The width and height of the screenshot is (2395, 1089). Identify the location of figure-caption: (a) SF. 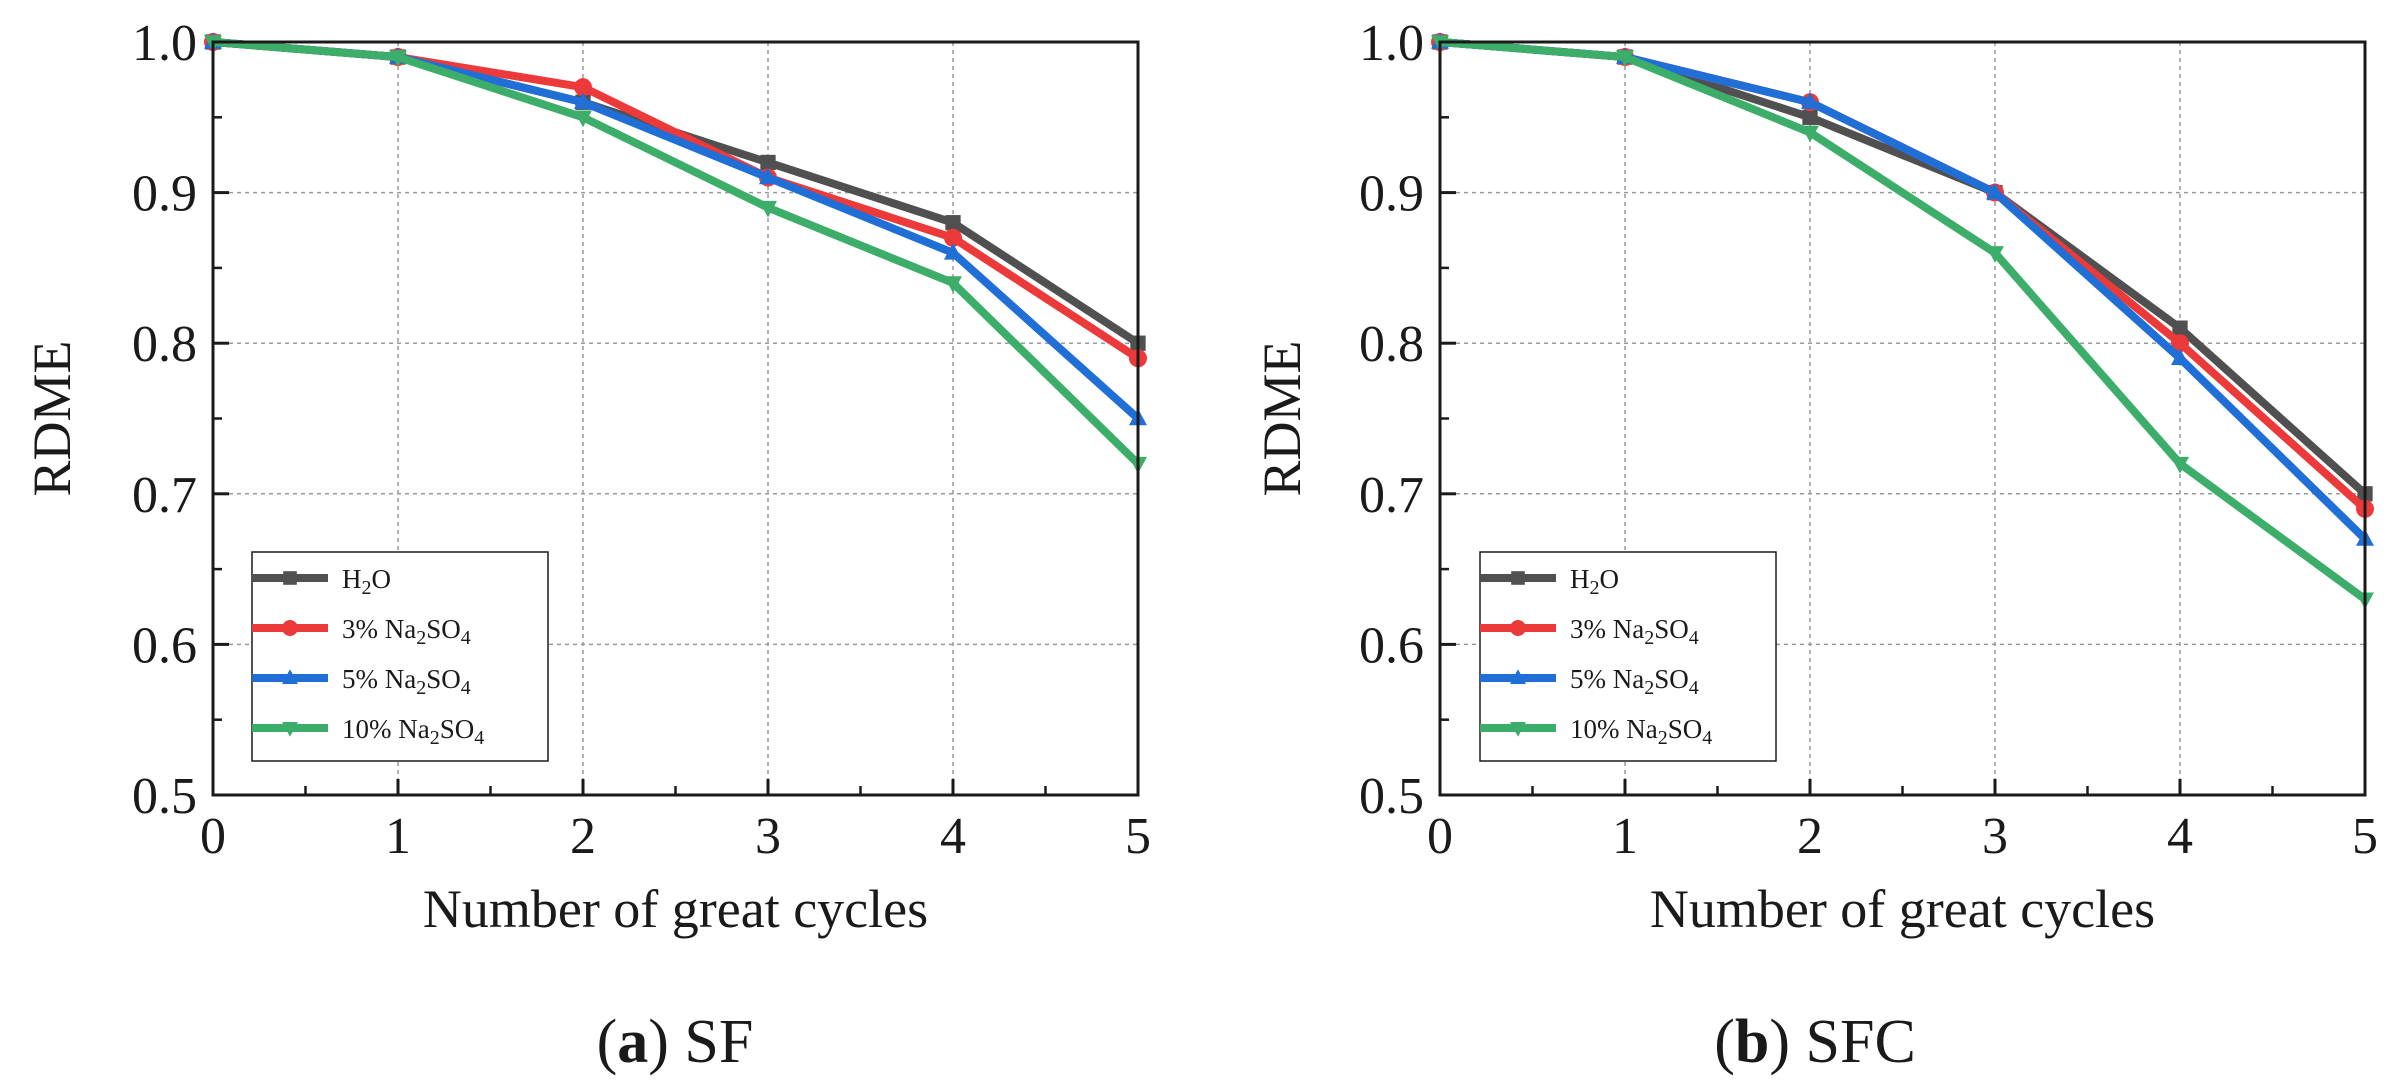
(675, 1042).